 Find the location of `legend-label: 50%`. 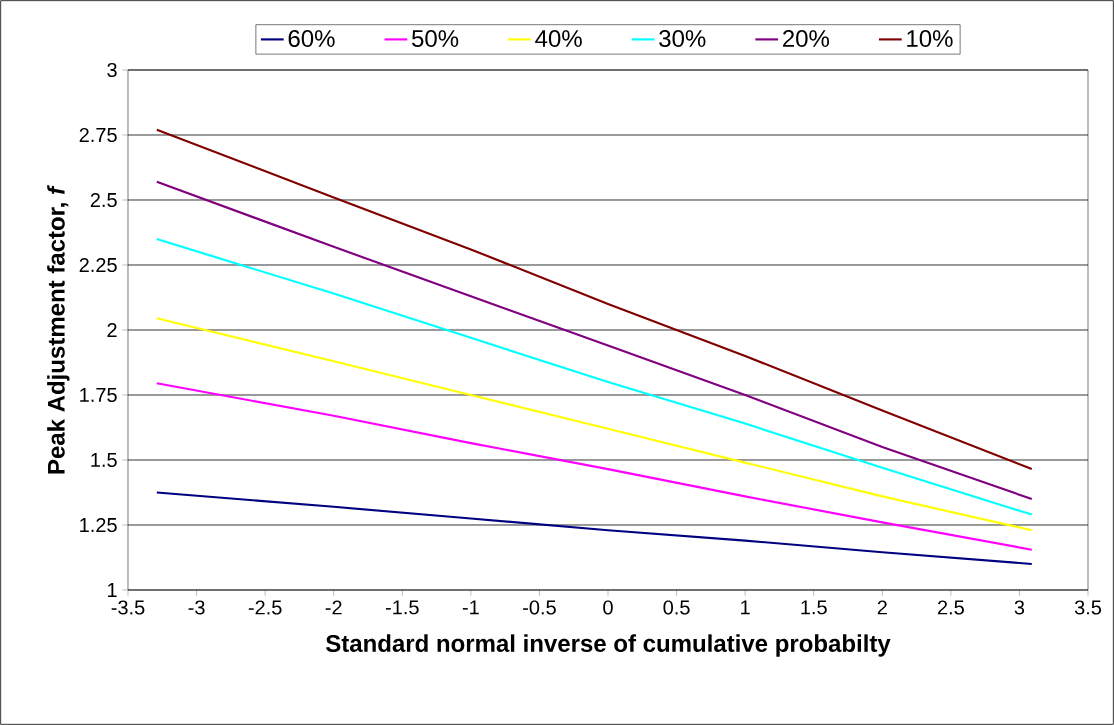

legend-label: 50% is located at coordinates (435, 39).